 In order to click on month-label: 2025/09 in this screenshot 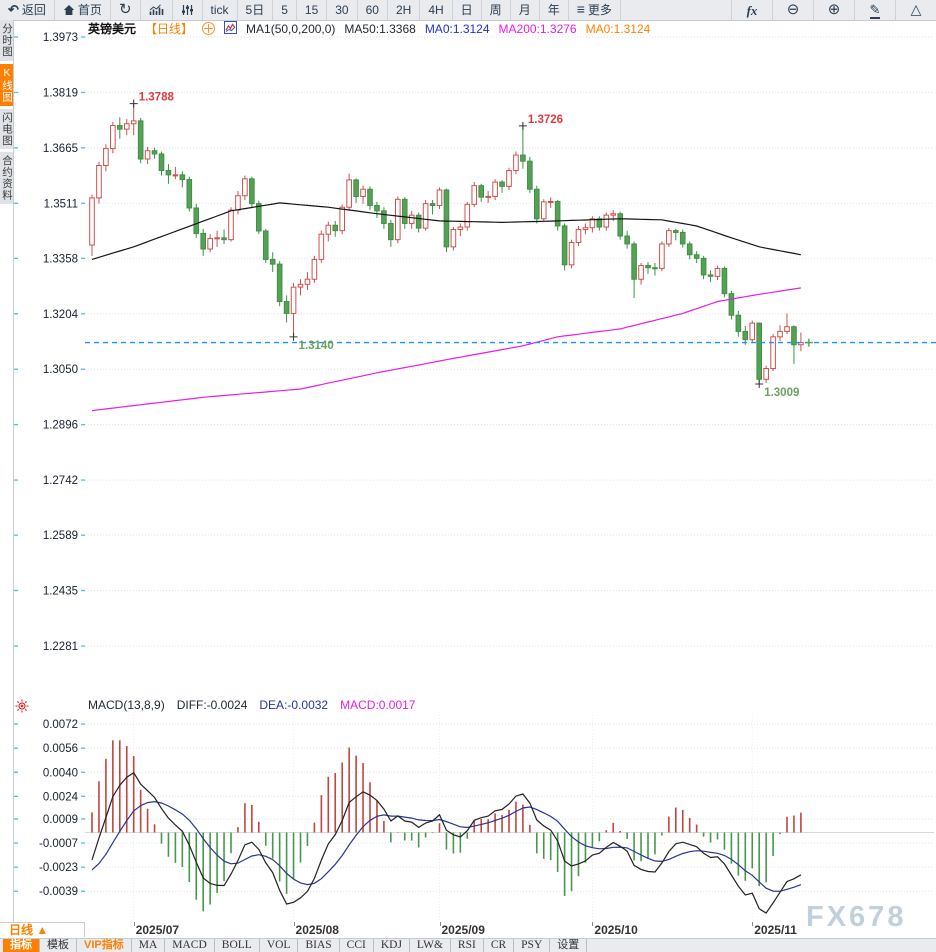, I will do `click(463, 930)`.